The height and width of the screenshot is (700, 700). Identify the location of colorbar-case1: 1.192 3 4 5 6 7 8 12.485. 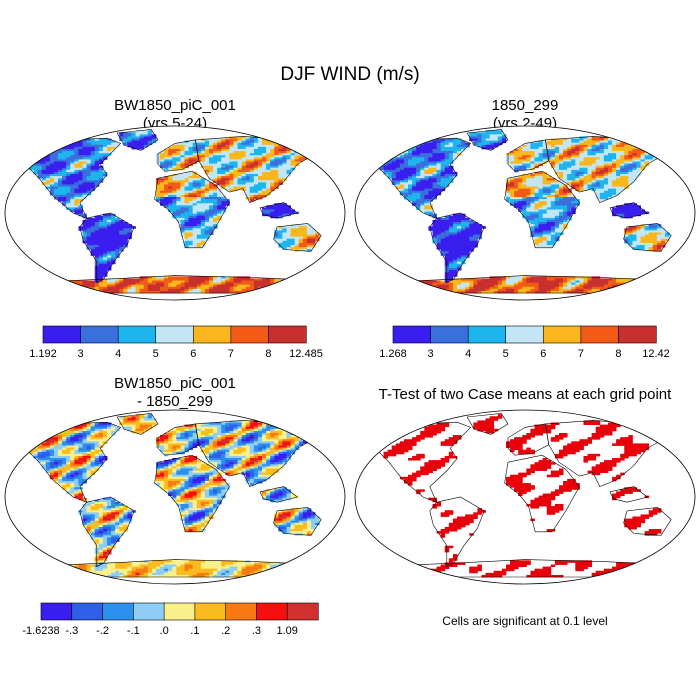
(176, 342).